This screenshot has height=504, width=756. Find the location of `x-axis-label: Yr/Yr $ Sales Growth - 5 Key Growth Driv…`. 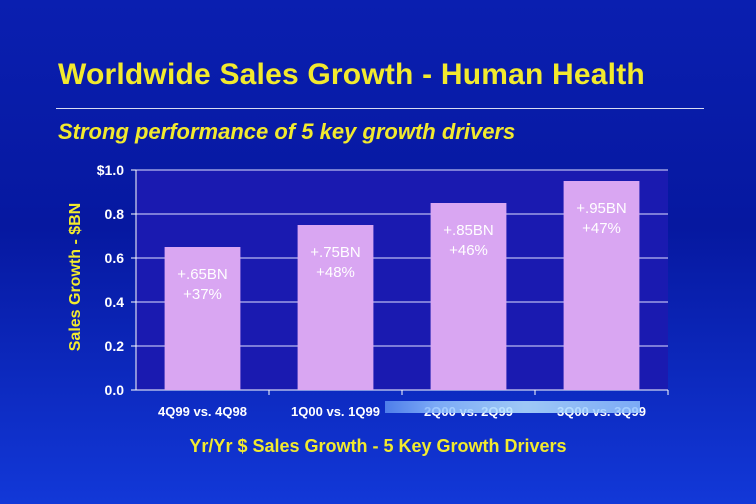

x-axis-label: Yr/Yr $ Sales Growth - 5 Key Growth Driv… is located at coordinates (378, 446).